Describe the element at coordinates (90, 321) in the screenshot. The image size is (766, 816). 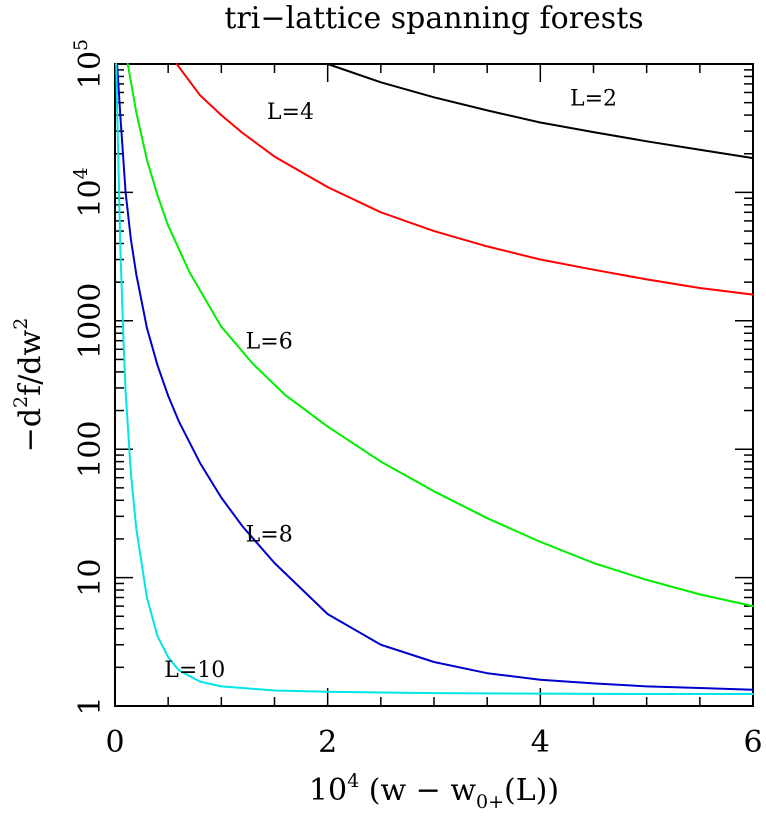
I see `y-tick-label: 1000` at that location.